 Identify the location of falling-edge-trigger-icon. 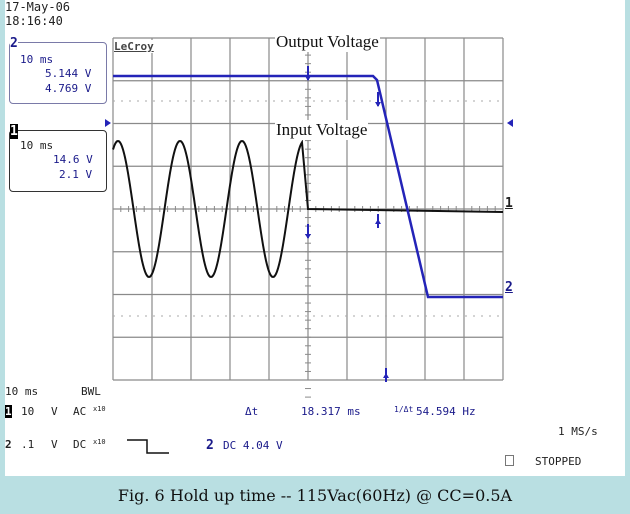
(148, 446).